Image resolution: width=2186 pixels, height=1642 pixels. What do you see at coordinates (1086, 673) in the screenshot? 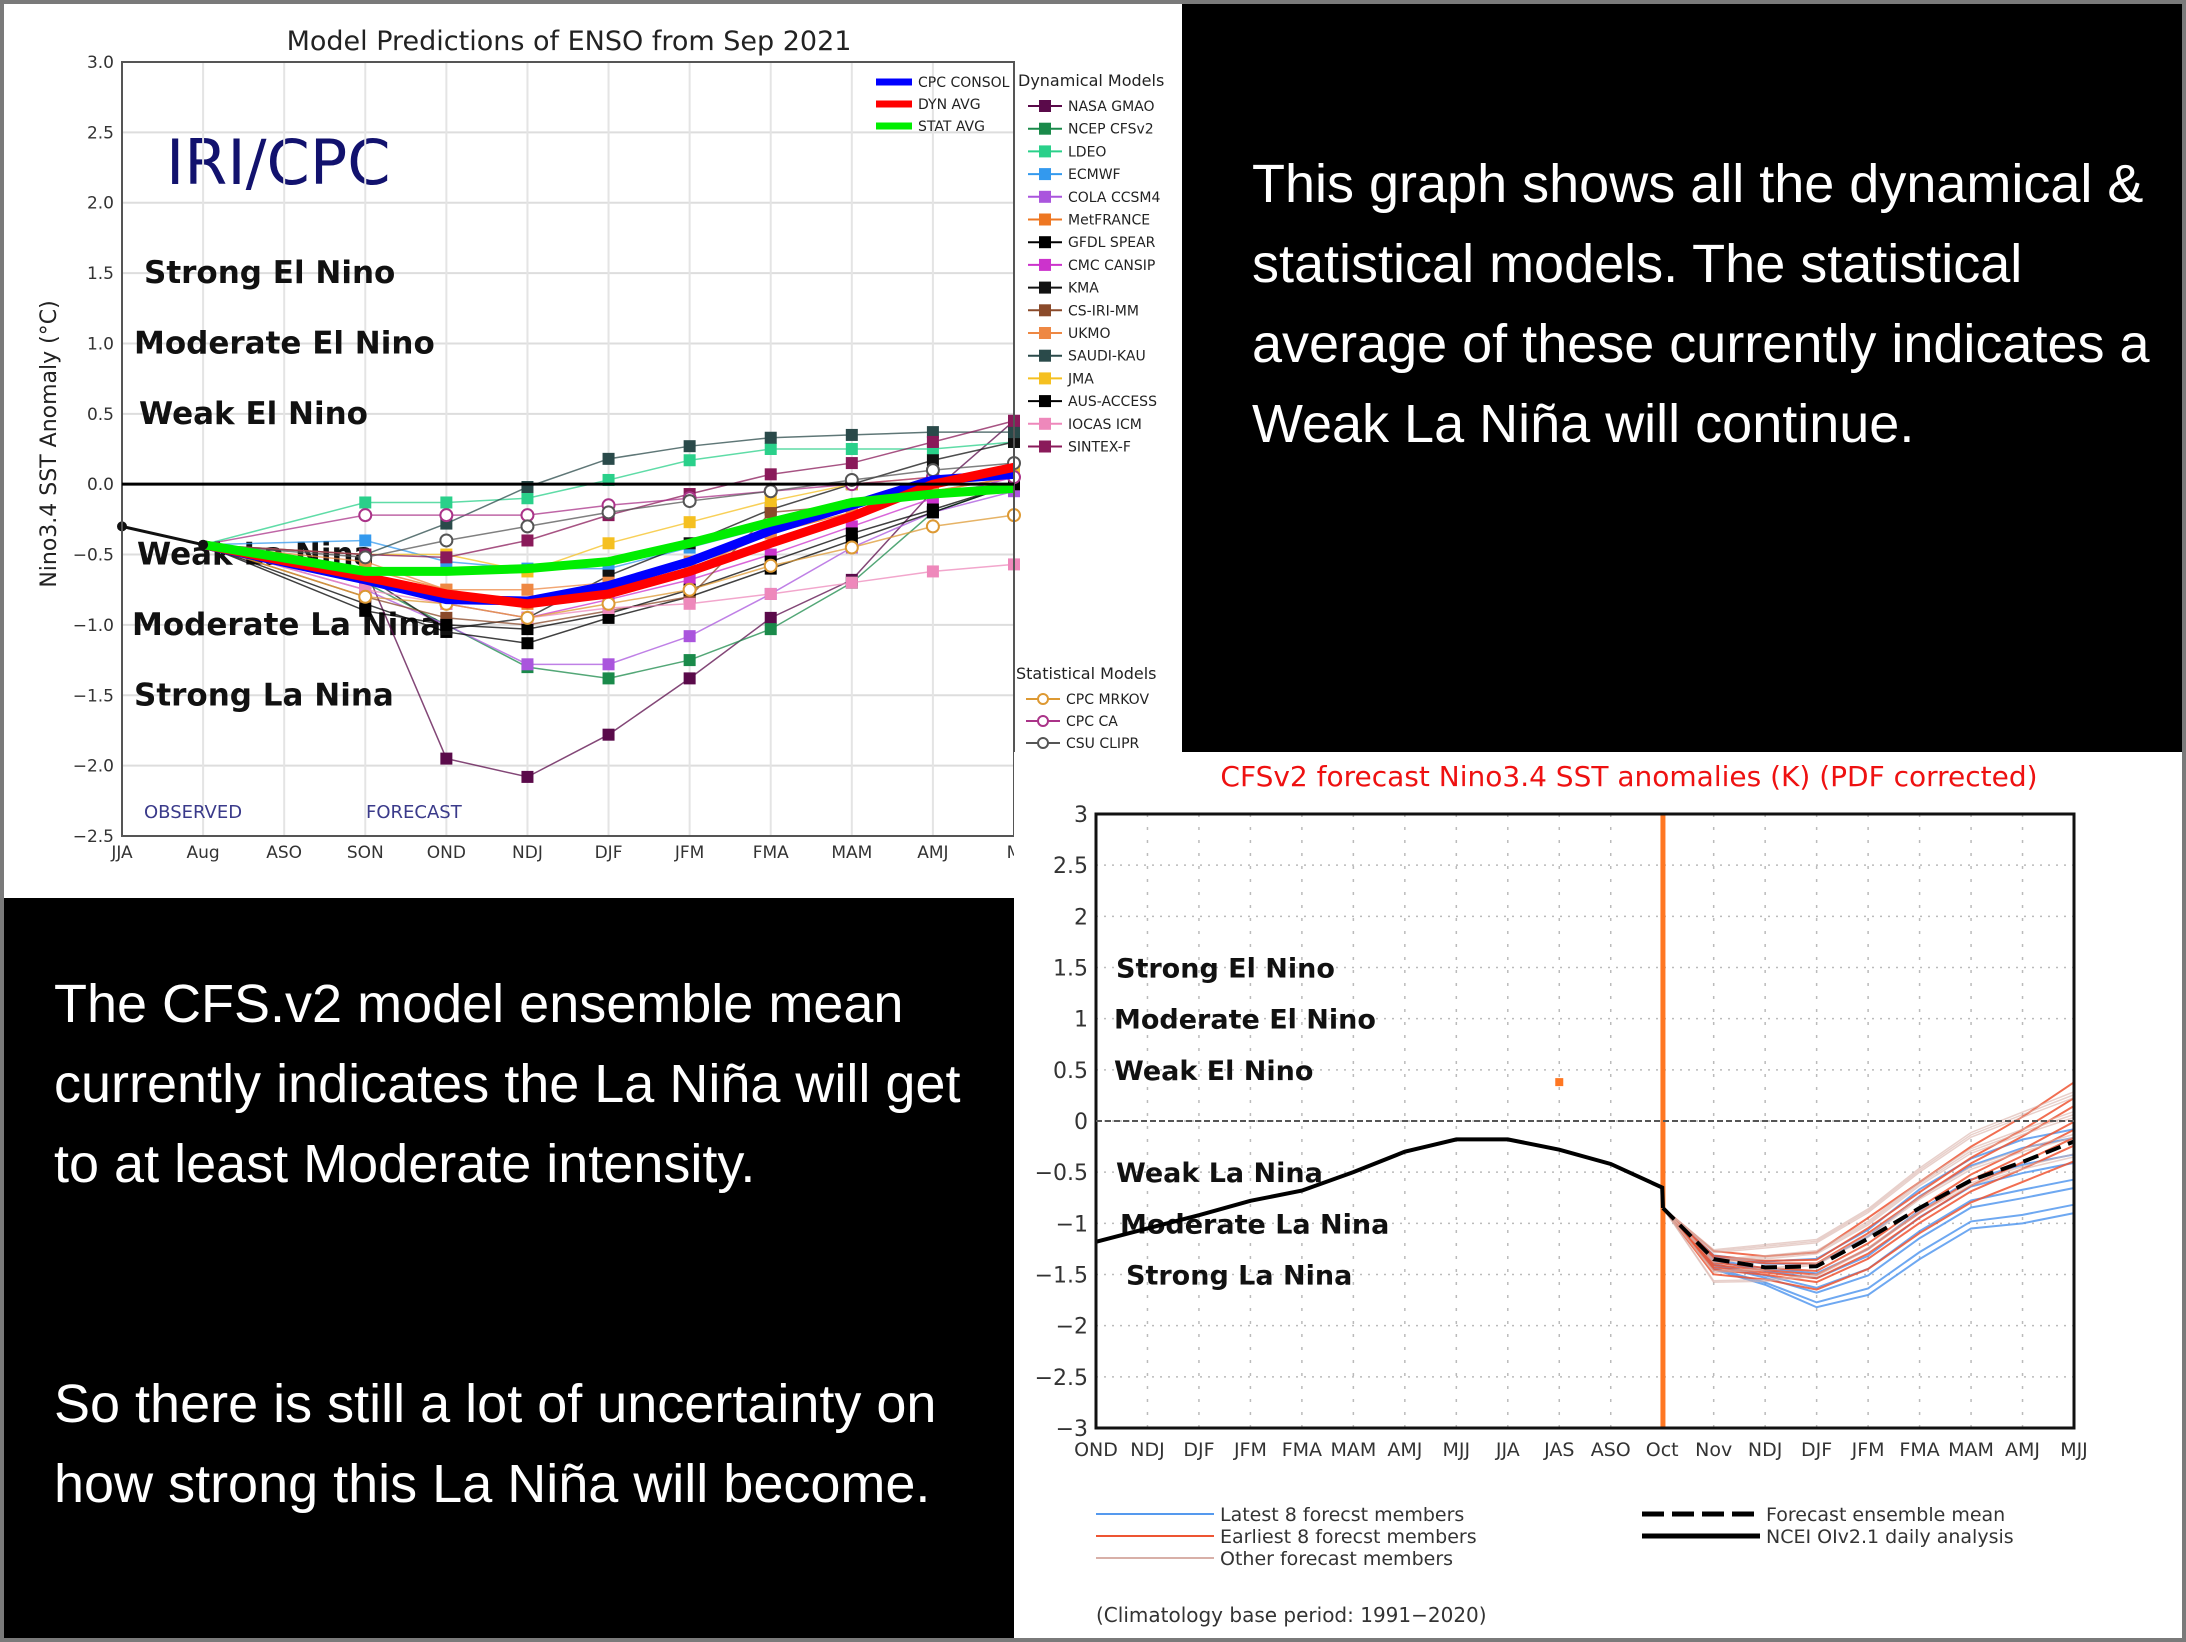
I see `legend-statistical-title: Statistical Models` at bounding box center [1086, 673].